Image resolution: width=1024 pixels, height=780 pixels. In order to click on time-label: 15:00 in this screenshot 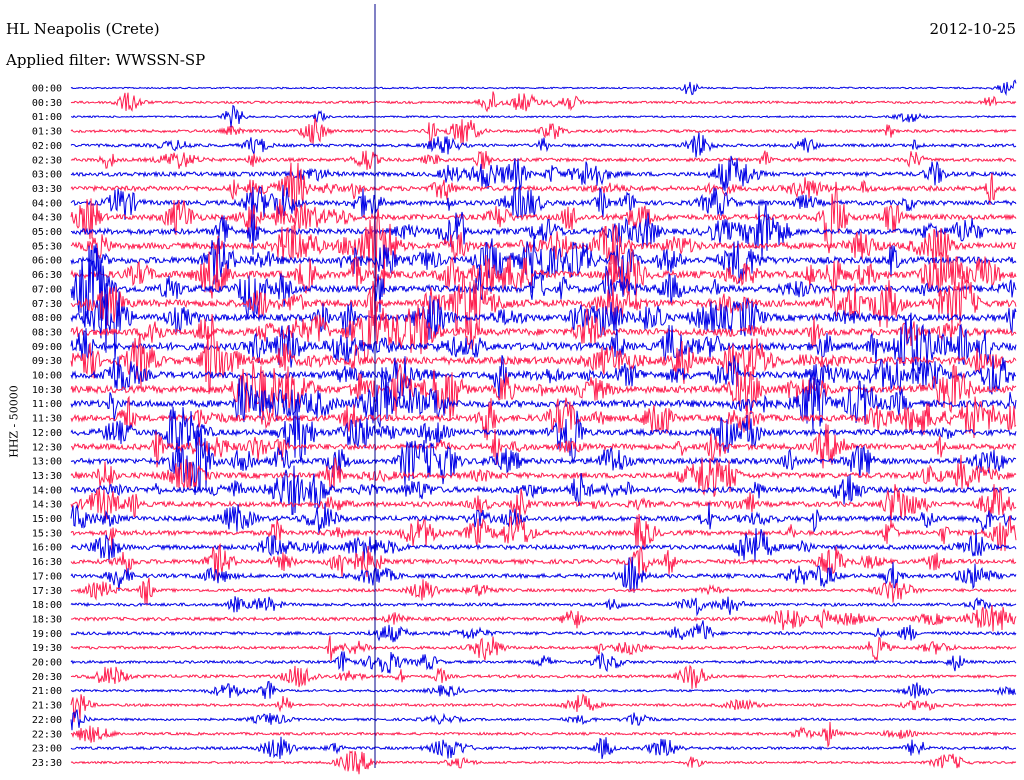, I will do `click(47, 519)`.